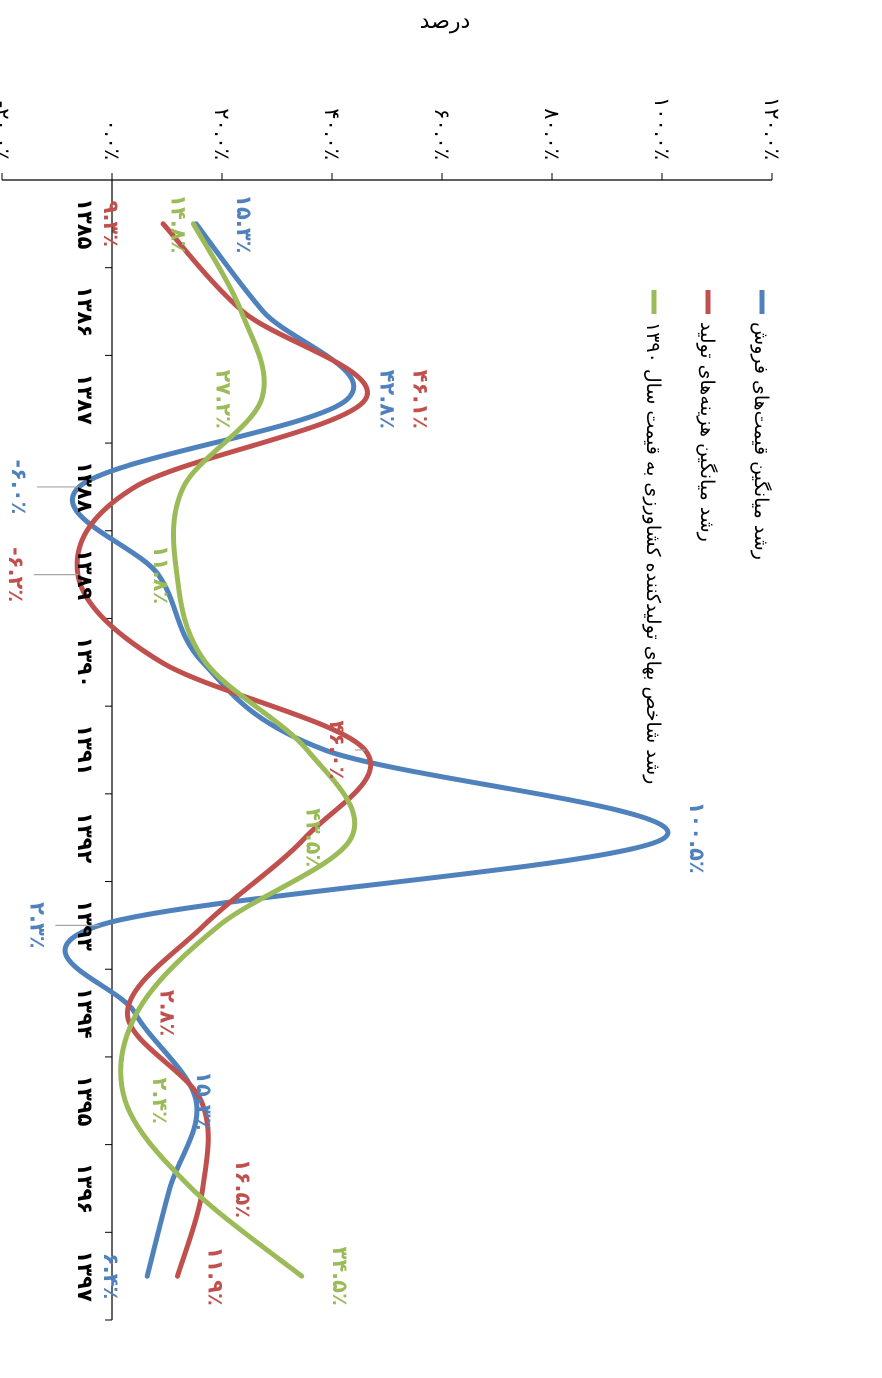 The height and width of the screenshot is (1378, 882). Describe the element at coordinates (167, 1013) in the screenshot. I see `data-label: ۲.۸٪` at that location.